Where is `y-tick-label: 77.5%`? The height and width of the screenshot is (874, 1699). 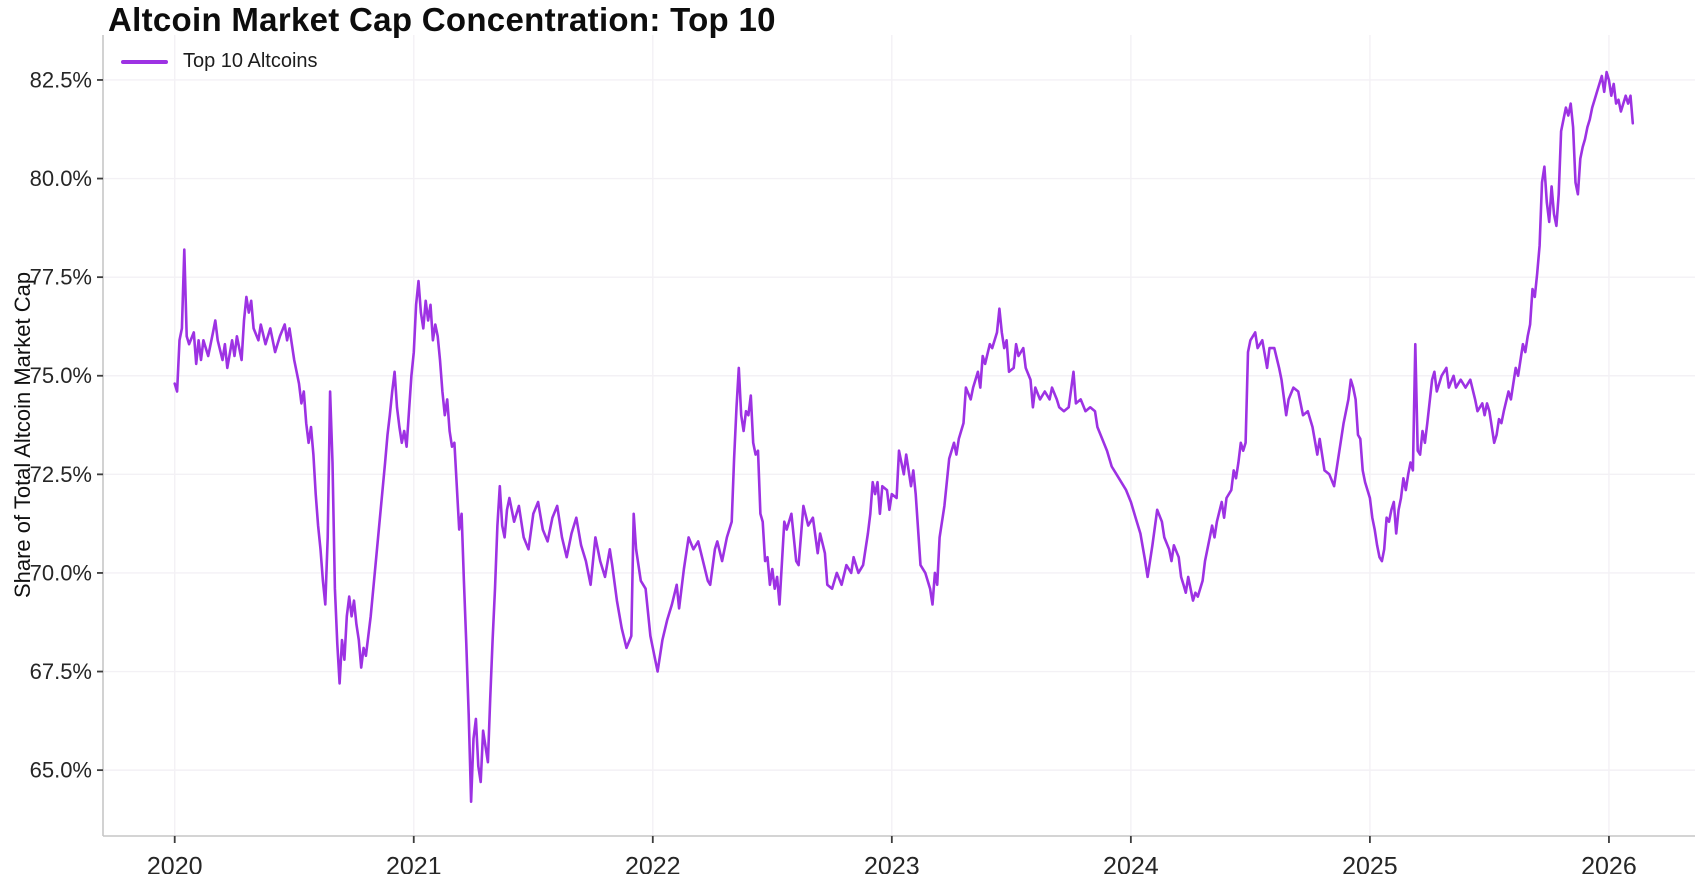
y-tick-label: 77.5% is located at coordinates (61, 277).